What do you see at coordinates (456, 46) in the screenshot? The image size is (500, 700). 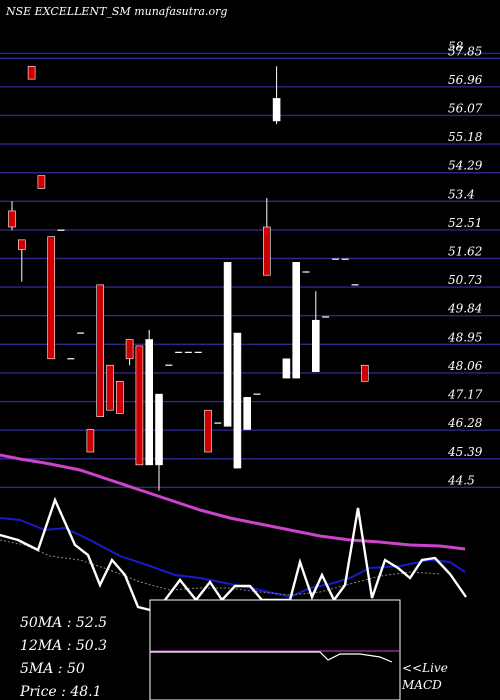 I see `y-tick-label: 58` at bounding box center [456, 46].